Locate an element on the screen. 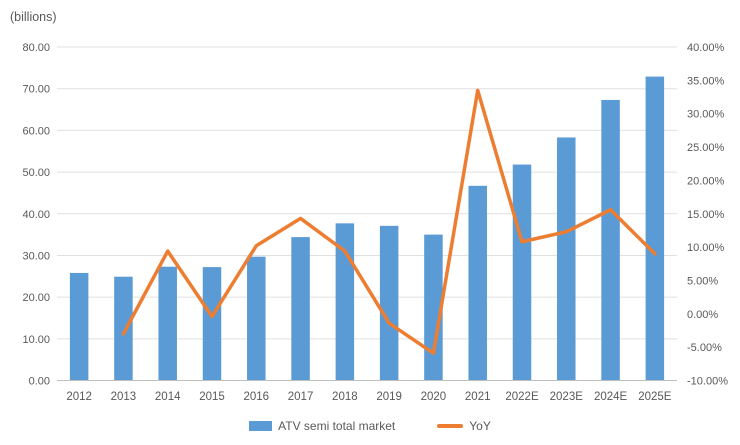 Image resolution: width=740 pixels, height=445 pixels. x-axis-category-label: 2022E is located at coordinates (522, 397).